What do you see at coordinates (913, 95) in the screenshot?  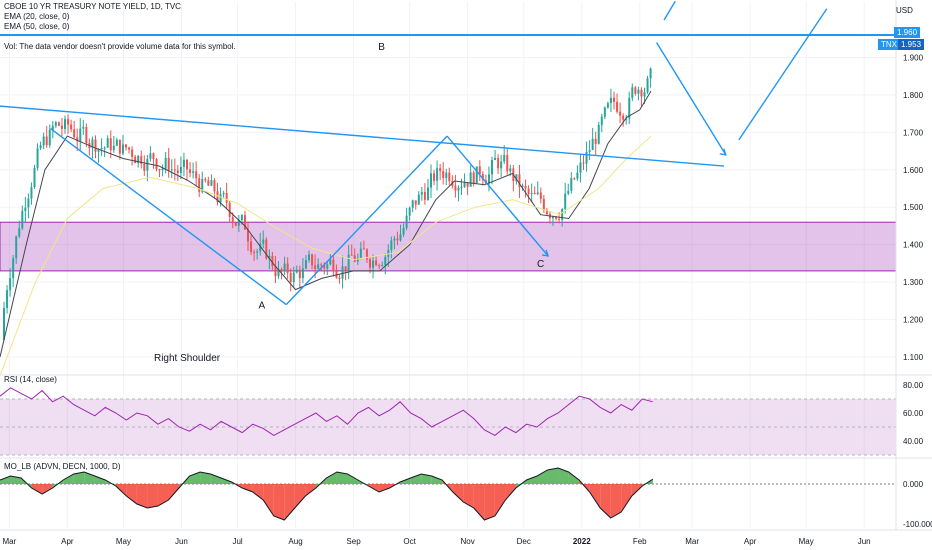 I see `y-tick-label: 1.800` at bounding box center [913, 95].